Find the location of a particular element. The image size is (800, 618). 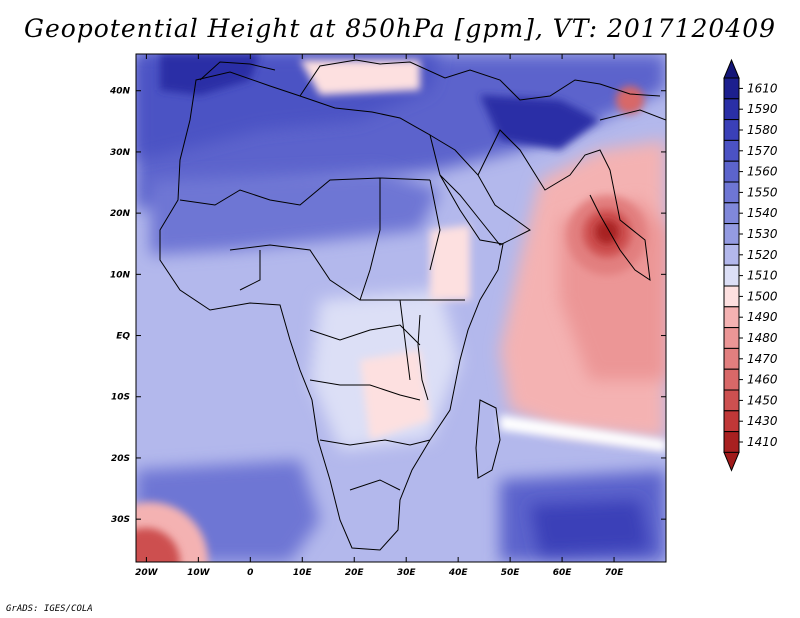

y-tick-label: 30N is located at coordinates (120, 153).